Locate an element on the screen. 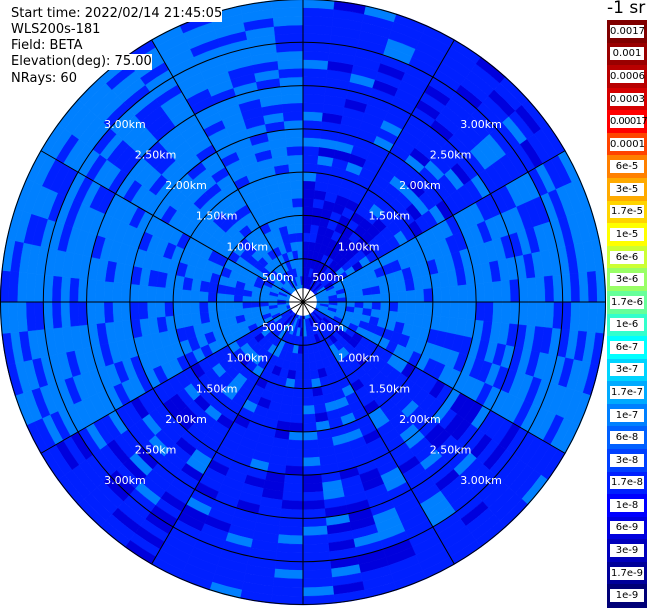  colorbar-label: 3e-5 is located at coordinates (627, 189).